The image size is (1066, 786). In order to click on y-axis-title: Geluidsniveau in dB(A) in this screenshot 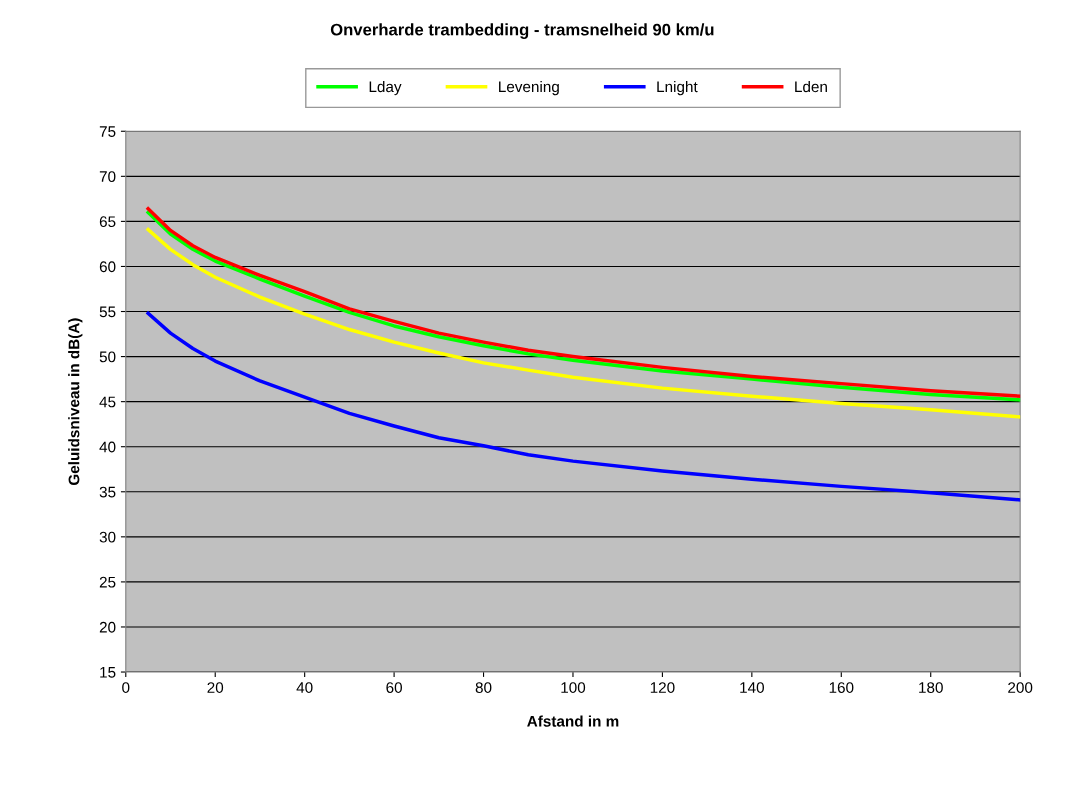, I will do `click(75, 402)`.